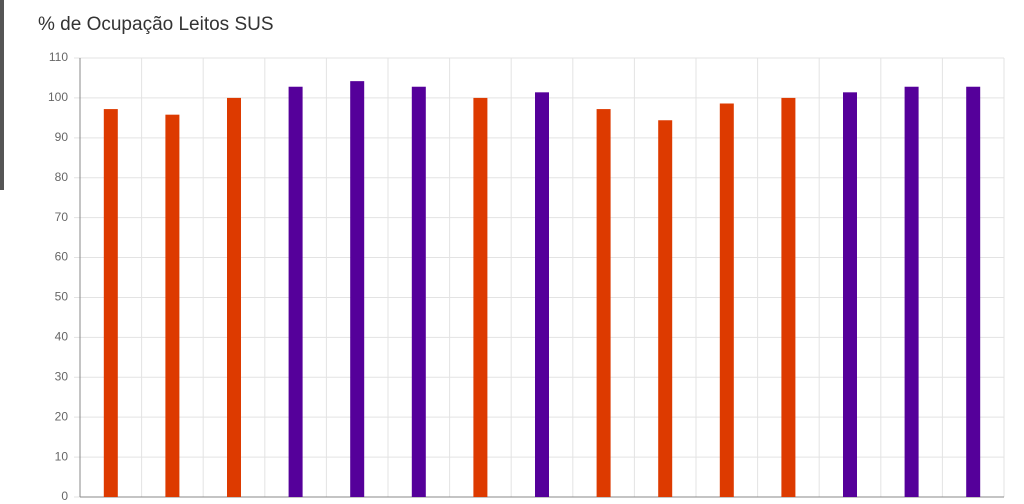  What do you see at coordinates (62, 297) in the screenshot?
I see `y-tick-label: 50` at bounding box center [62, 297].